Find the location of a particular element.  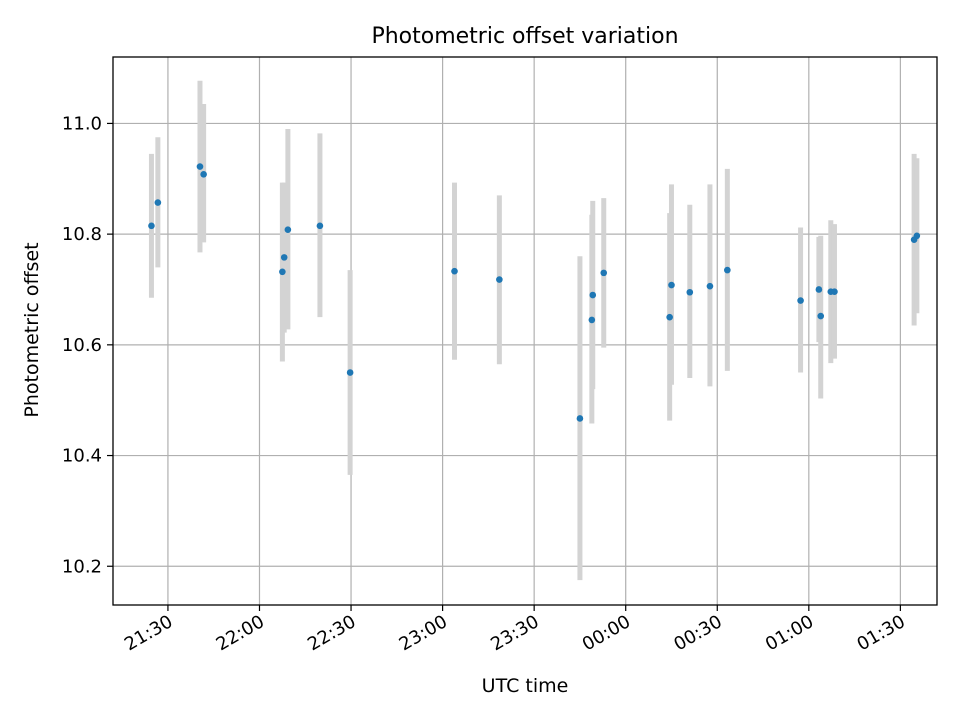

y-tick-label: 10.8 is located at coordinates (82, 234).